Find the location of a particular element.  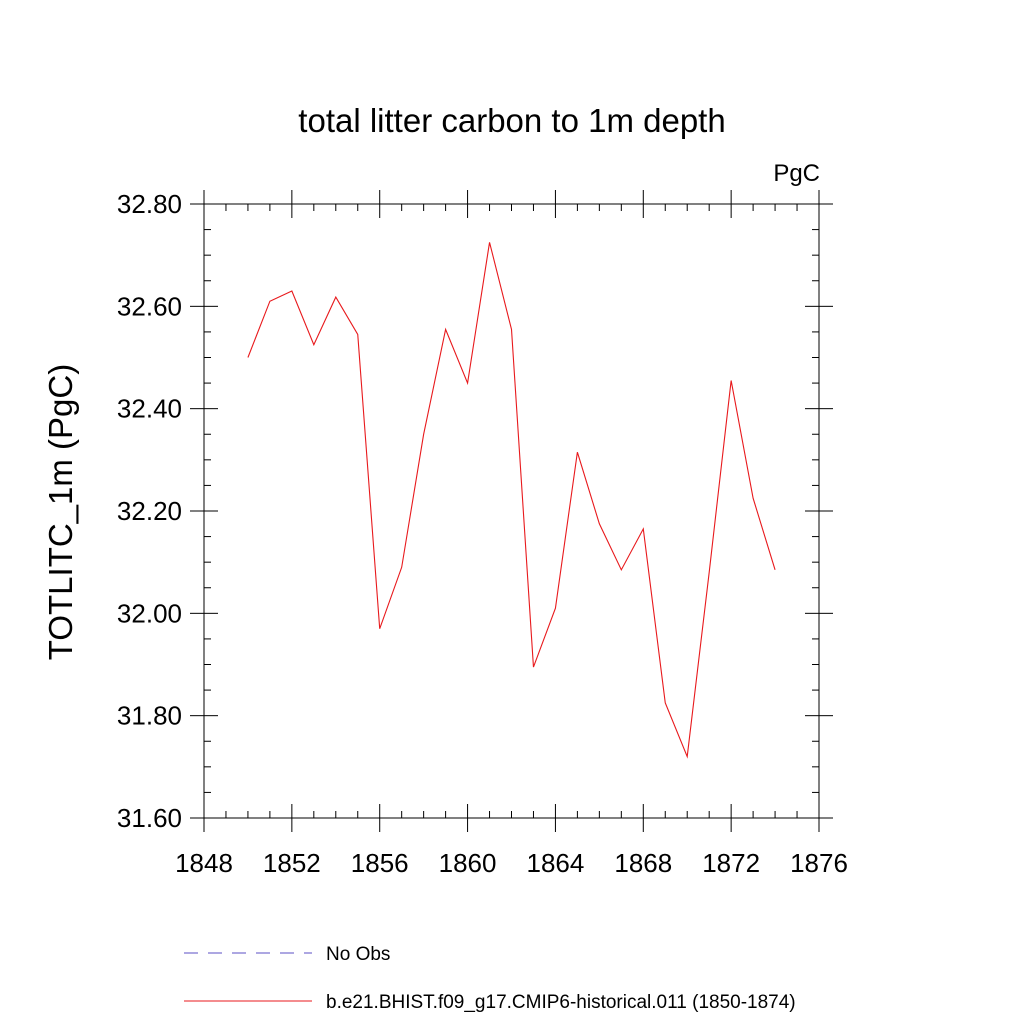

y-tick-label: 32.60 is located at coordinates (149, 306).